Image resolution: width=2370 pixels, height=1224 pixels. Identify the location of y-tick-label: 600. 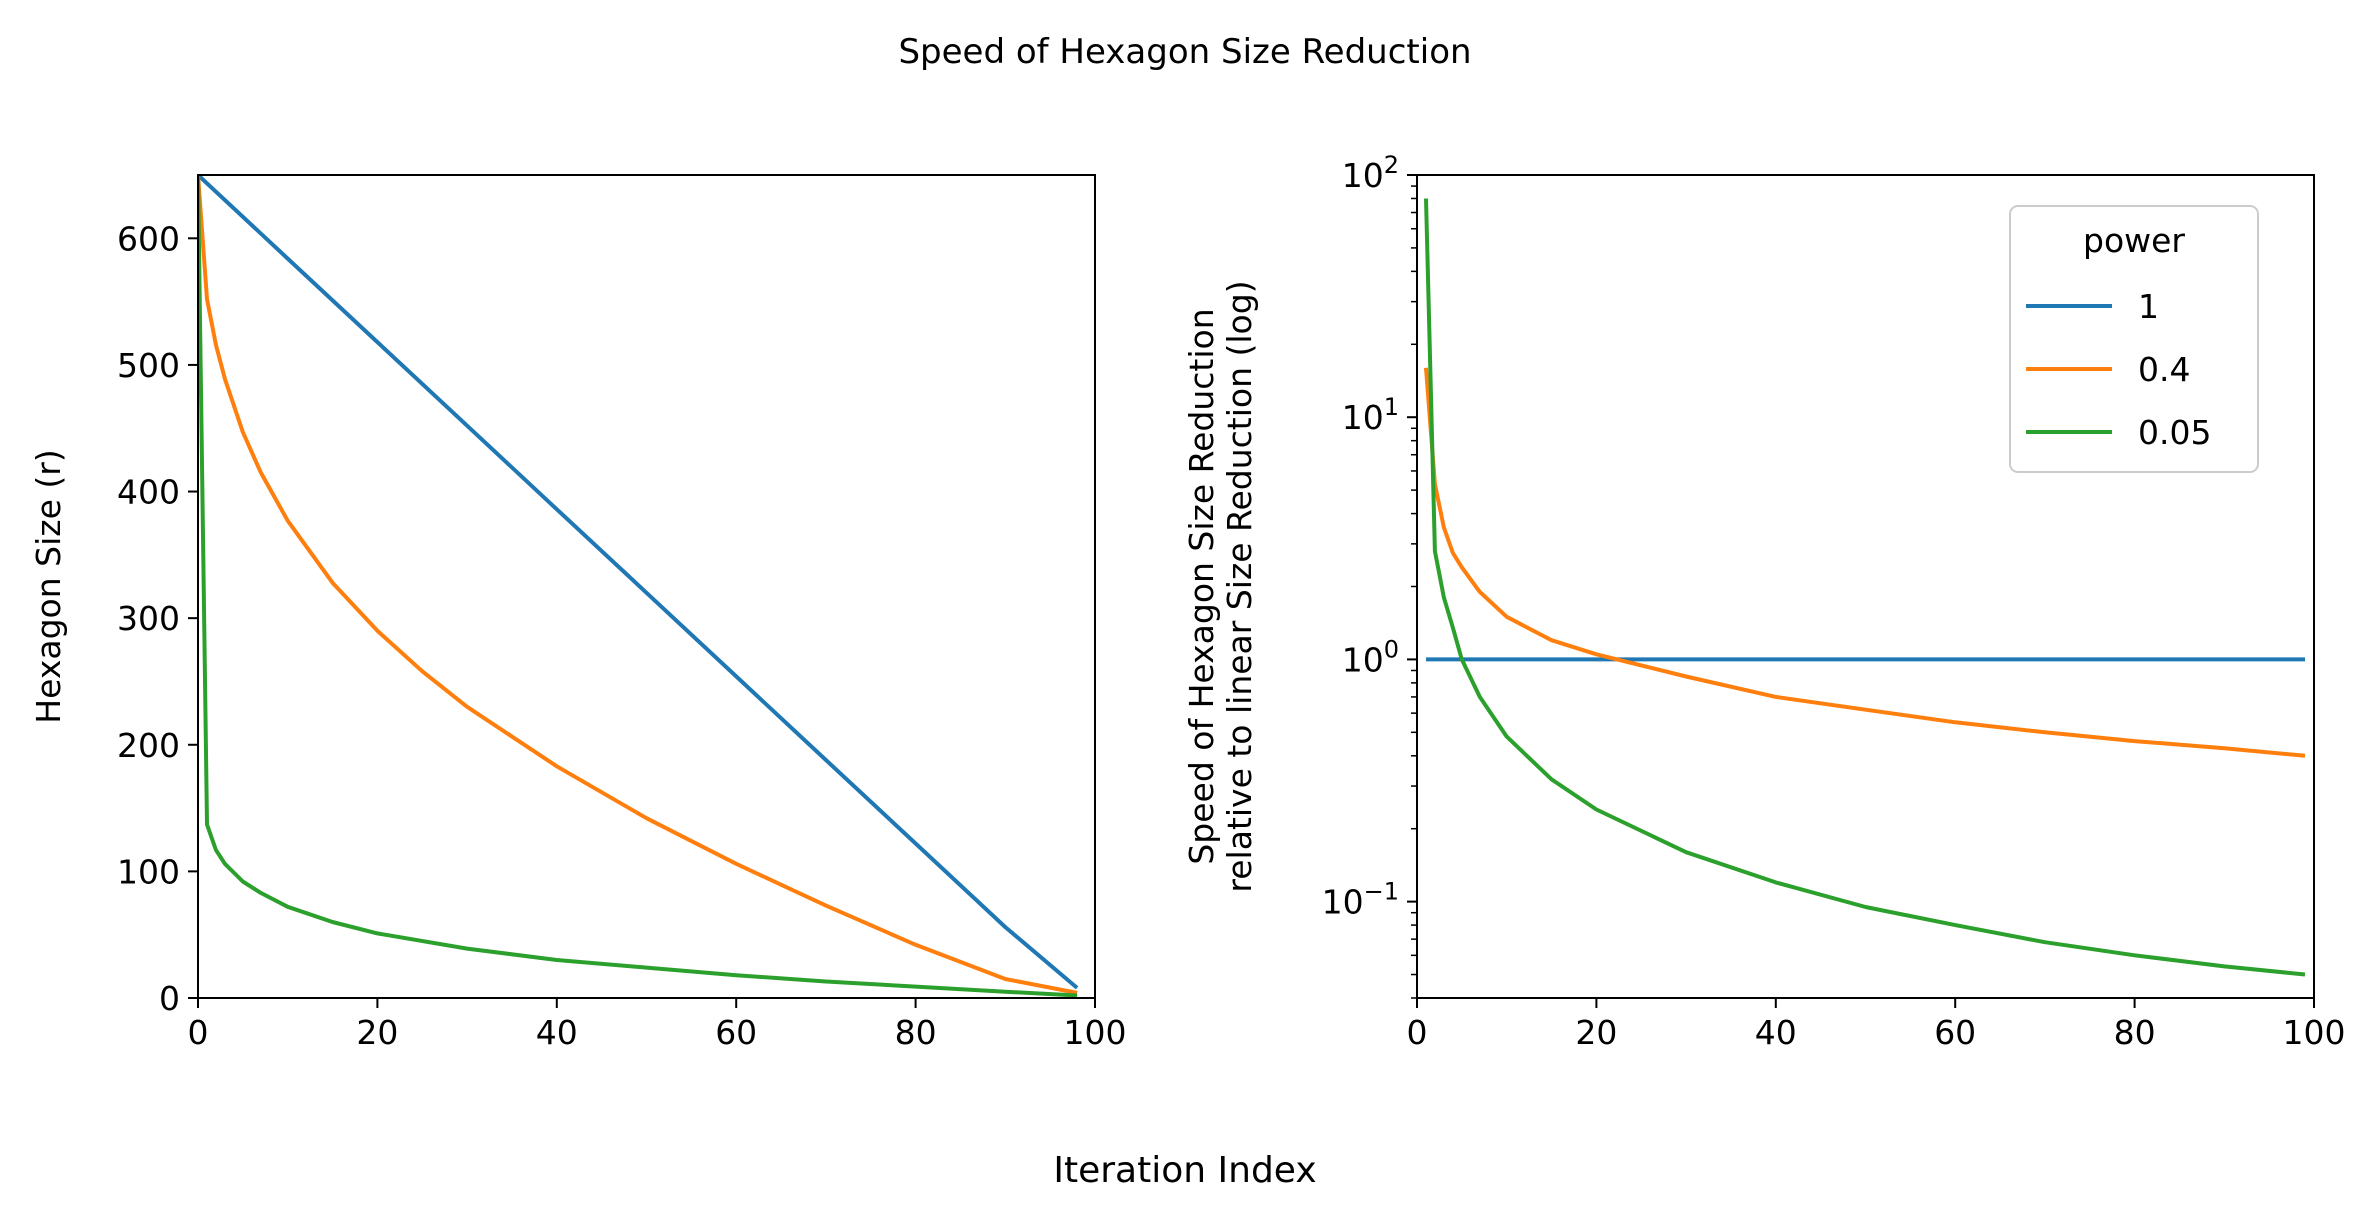
(148, 238).